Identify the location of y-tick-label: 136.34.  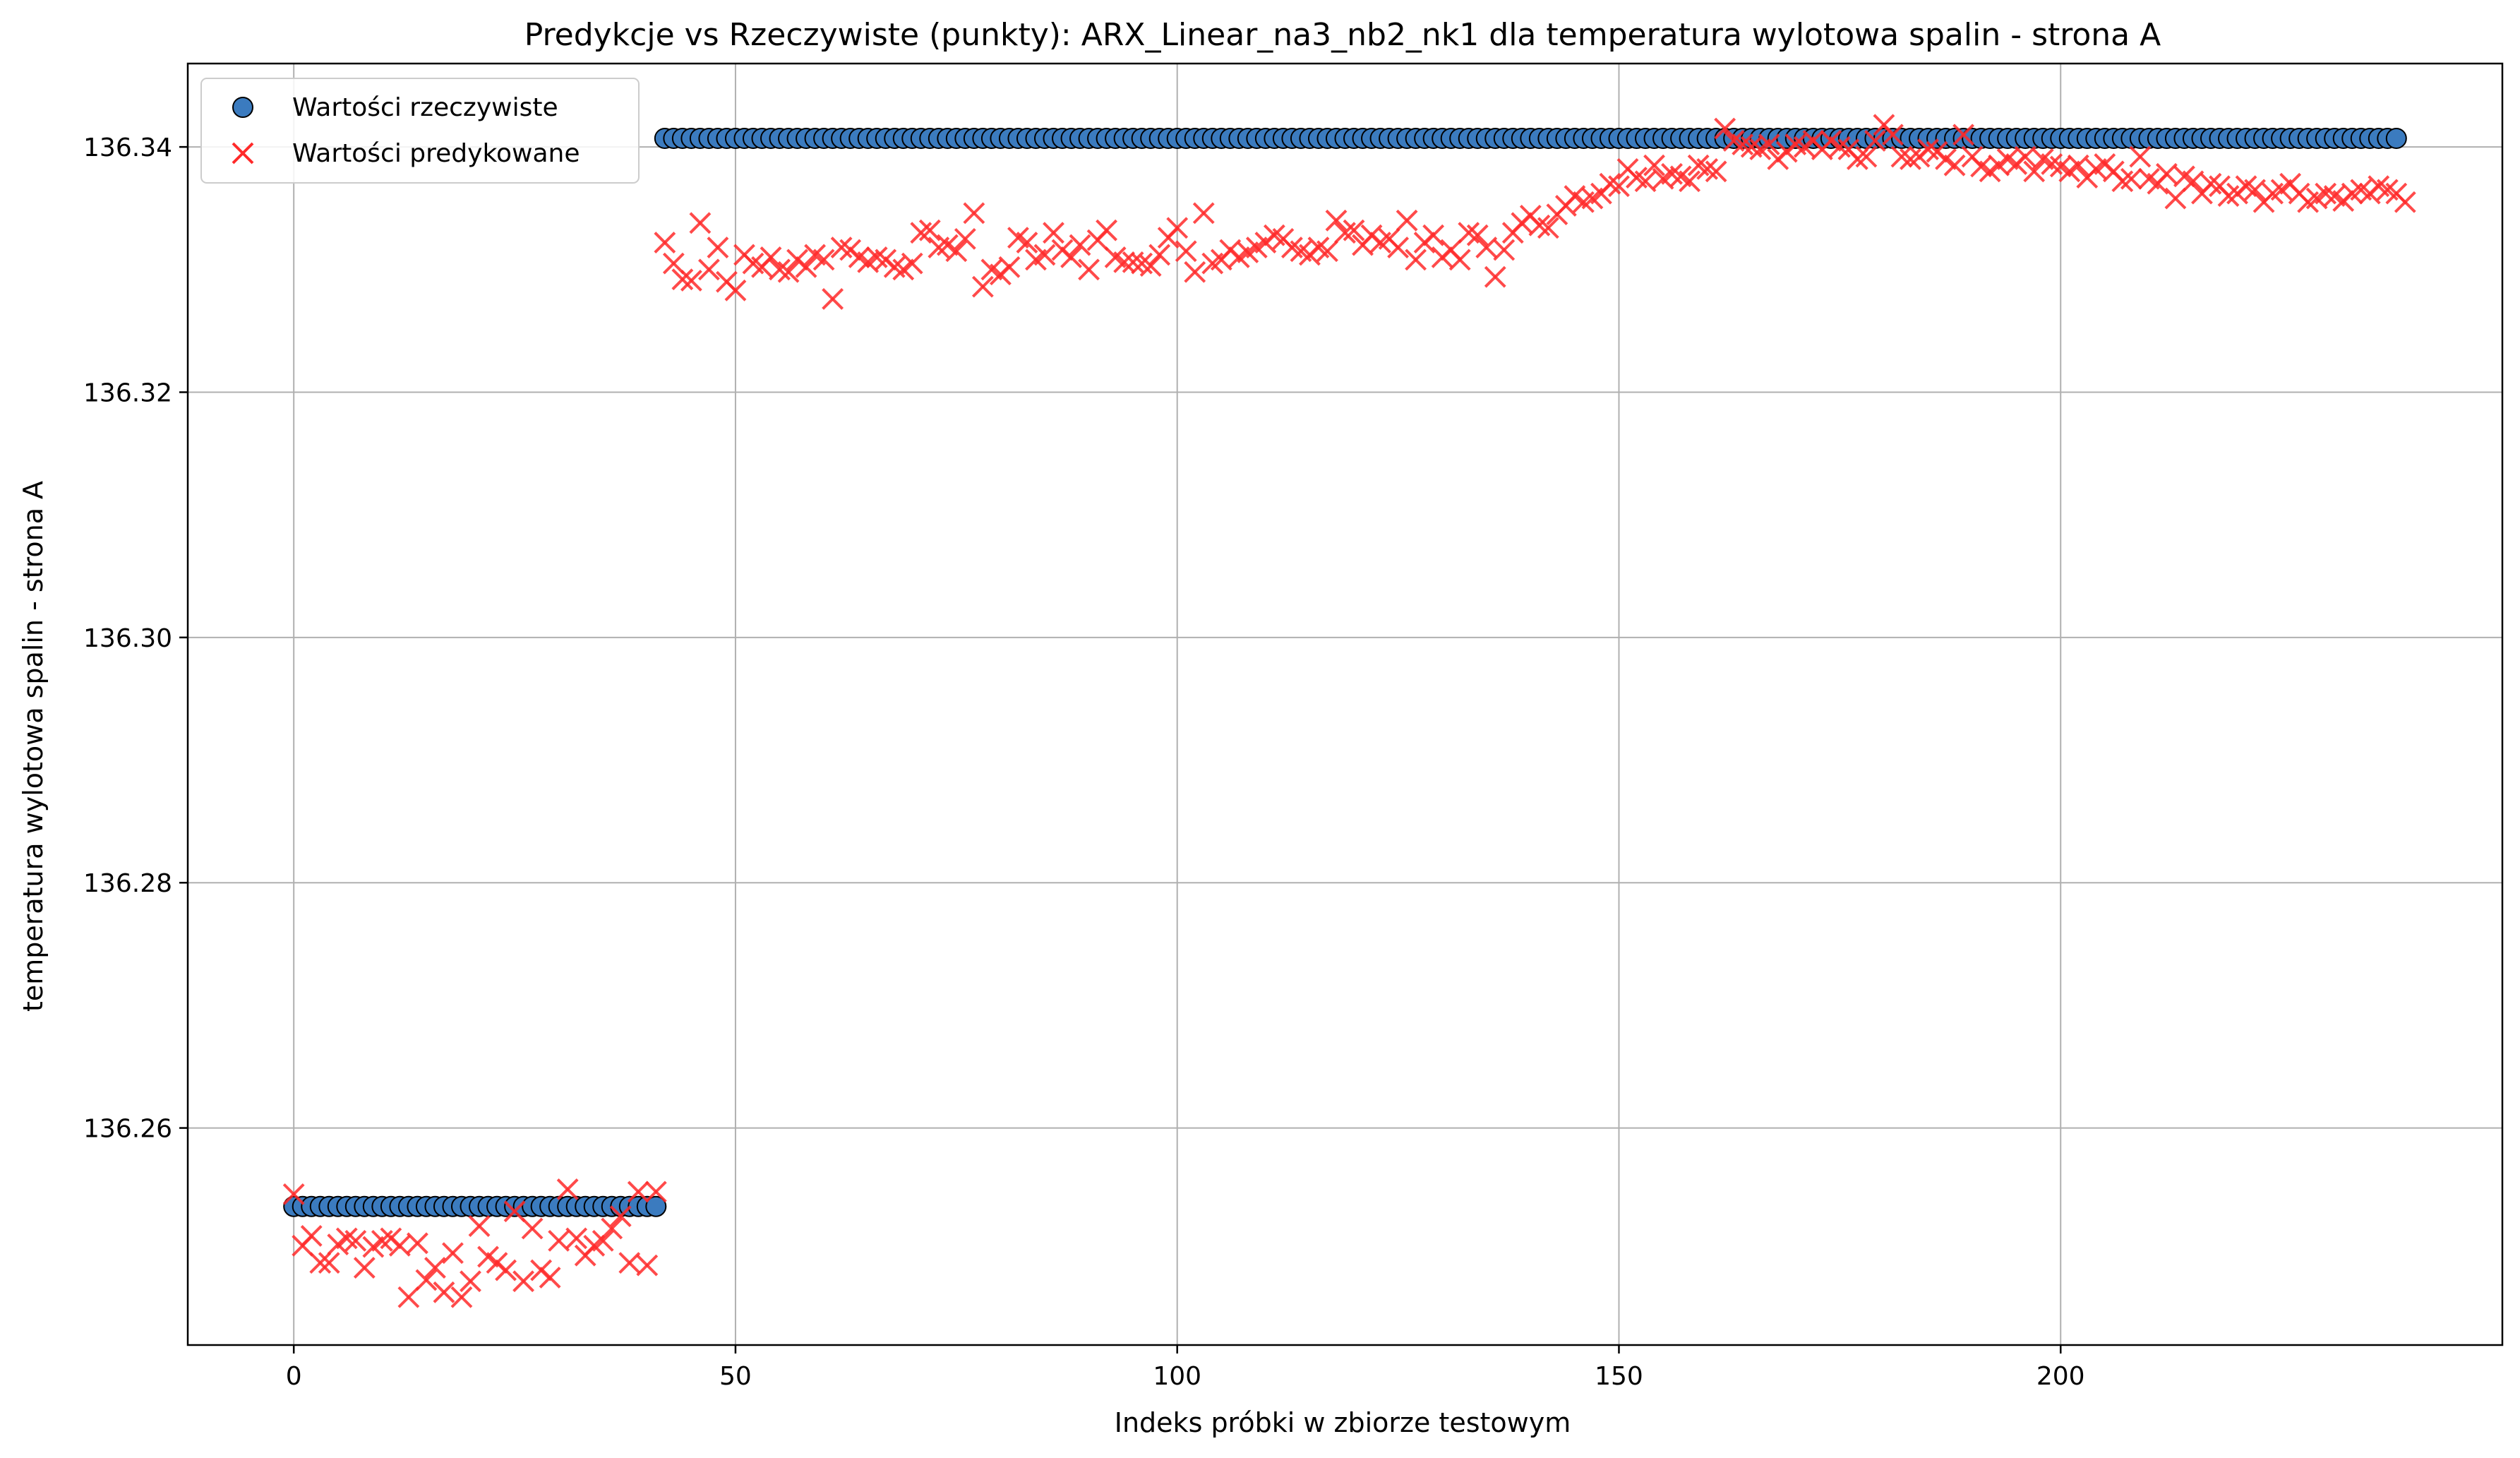
(128, 147).